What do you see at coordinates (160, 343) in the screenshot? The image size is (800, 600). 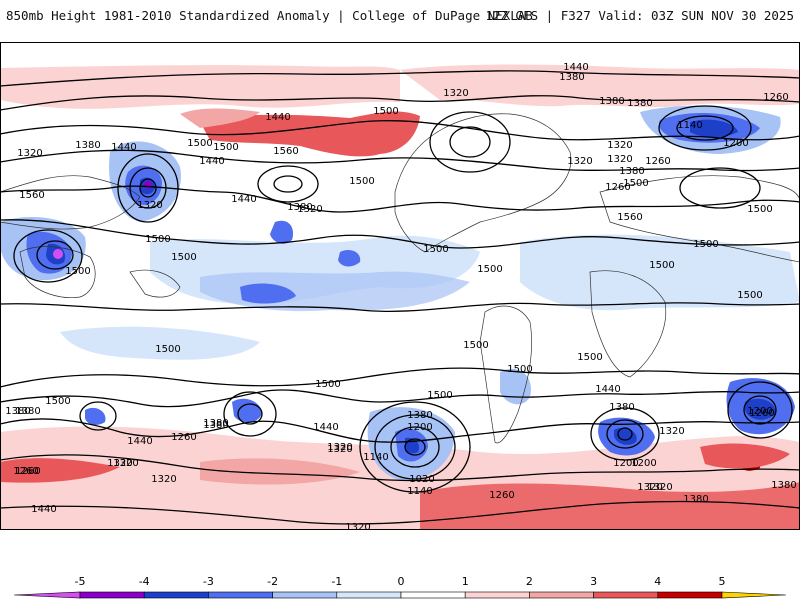 I see `anomaly-negative-region` at bounding box center [160, 343].